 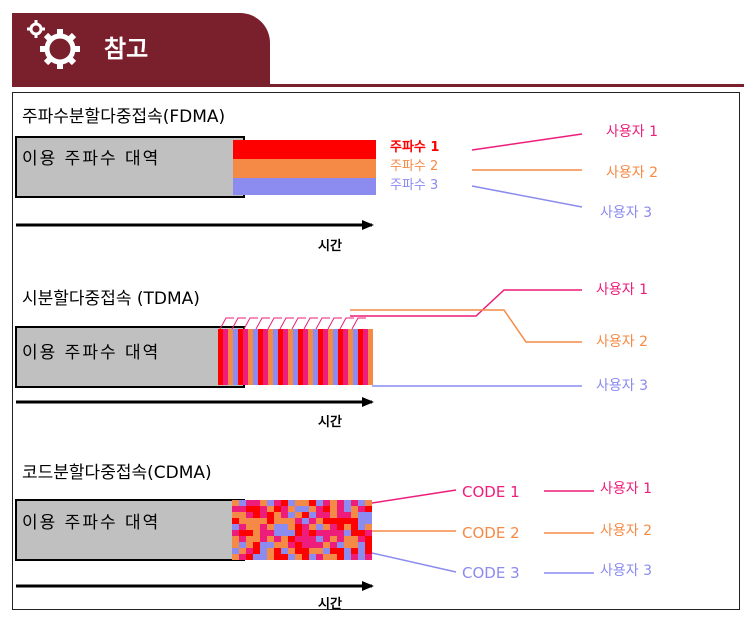 I want to click on tdma-title: 시분할다중접속 (TDMA), so click(x=111, y=299).